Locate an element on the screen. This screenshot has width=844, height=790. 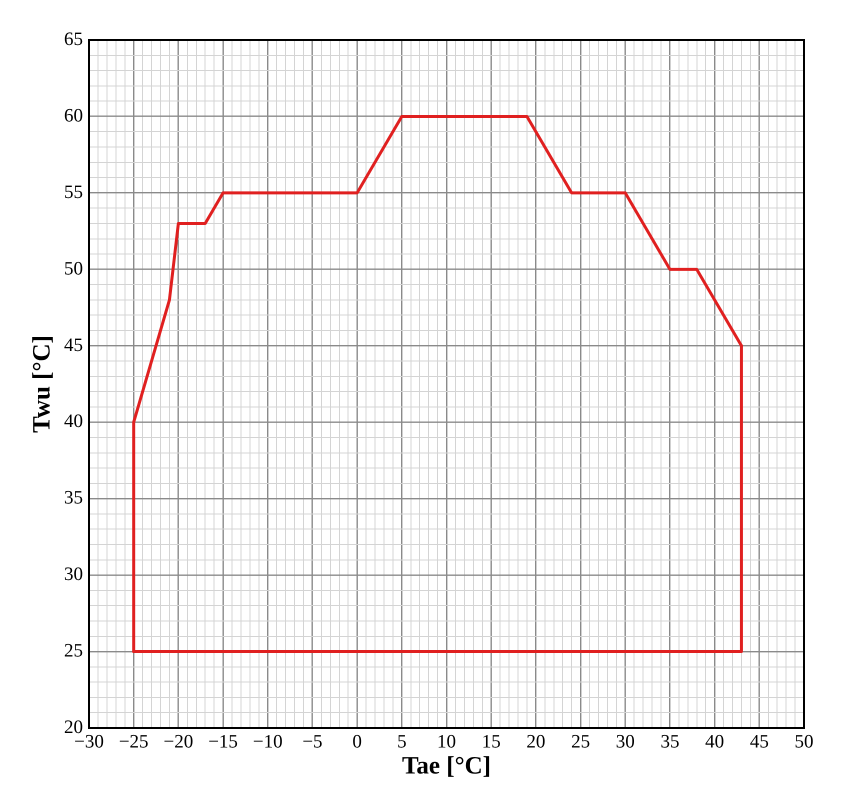
x-tick-label: 50 is located at coordinates (804, 741).